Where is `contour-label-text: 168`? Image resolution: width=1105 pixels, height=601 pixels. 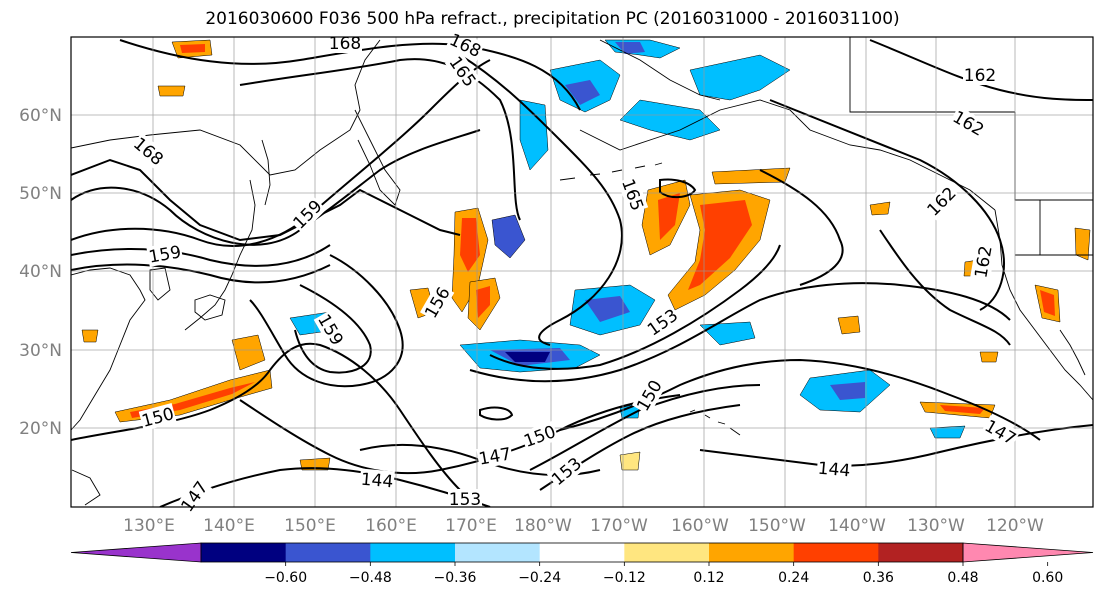
contour-label-text: 168 is located at coordinates (345, 44).